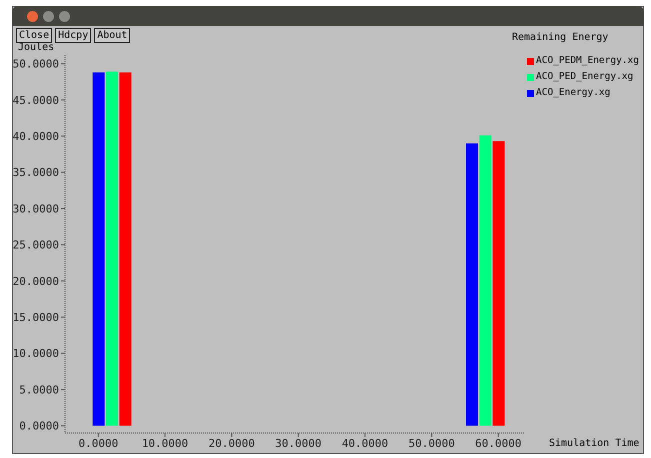 This screenshot has width=651, height=458. Describe the element at coordinates (73, 35) in the screenshot. I see `text: Hdcpy` at that location.